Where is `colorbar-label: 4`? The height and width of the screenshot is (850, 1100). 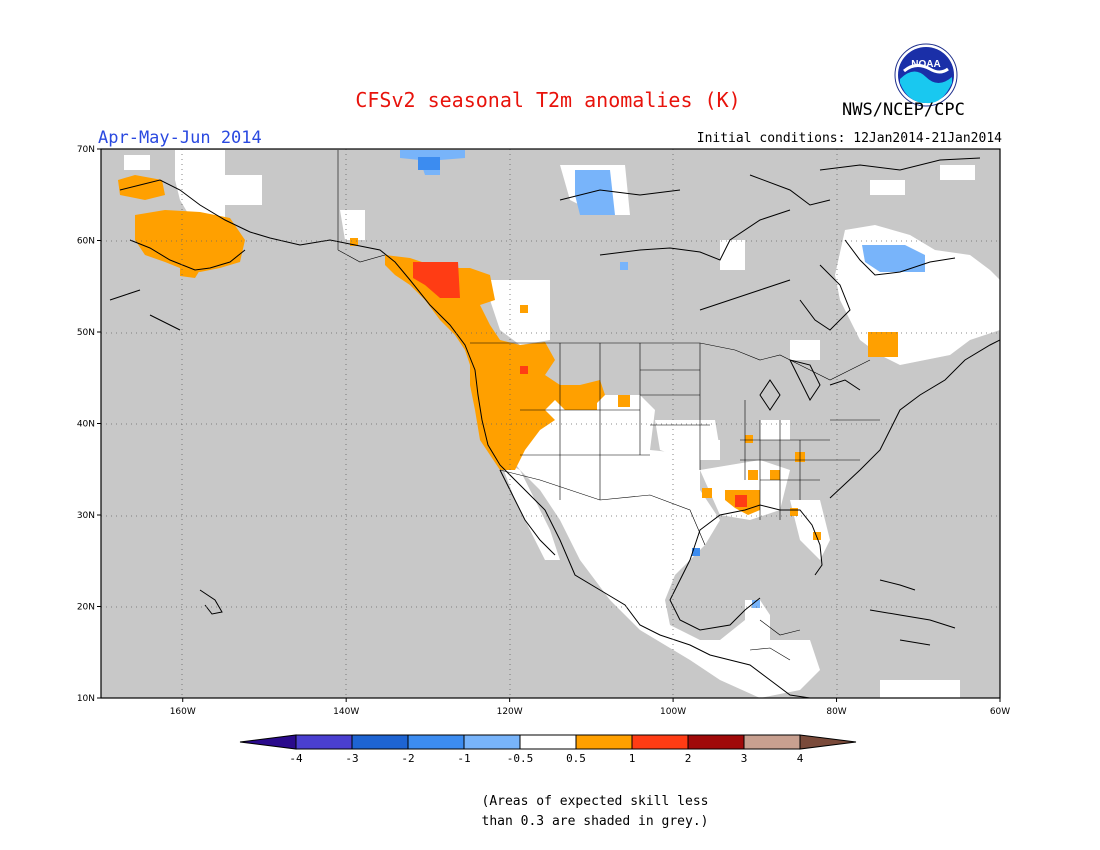
colorbar-label: 4 is located at coordinates (800, 758).